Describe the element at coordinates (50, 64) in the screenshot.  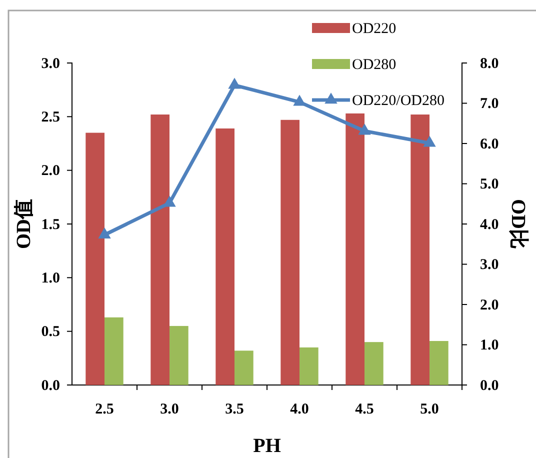
I see `y-tick-label: 3.0` at that location.